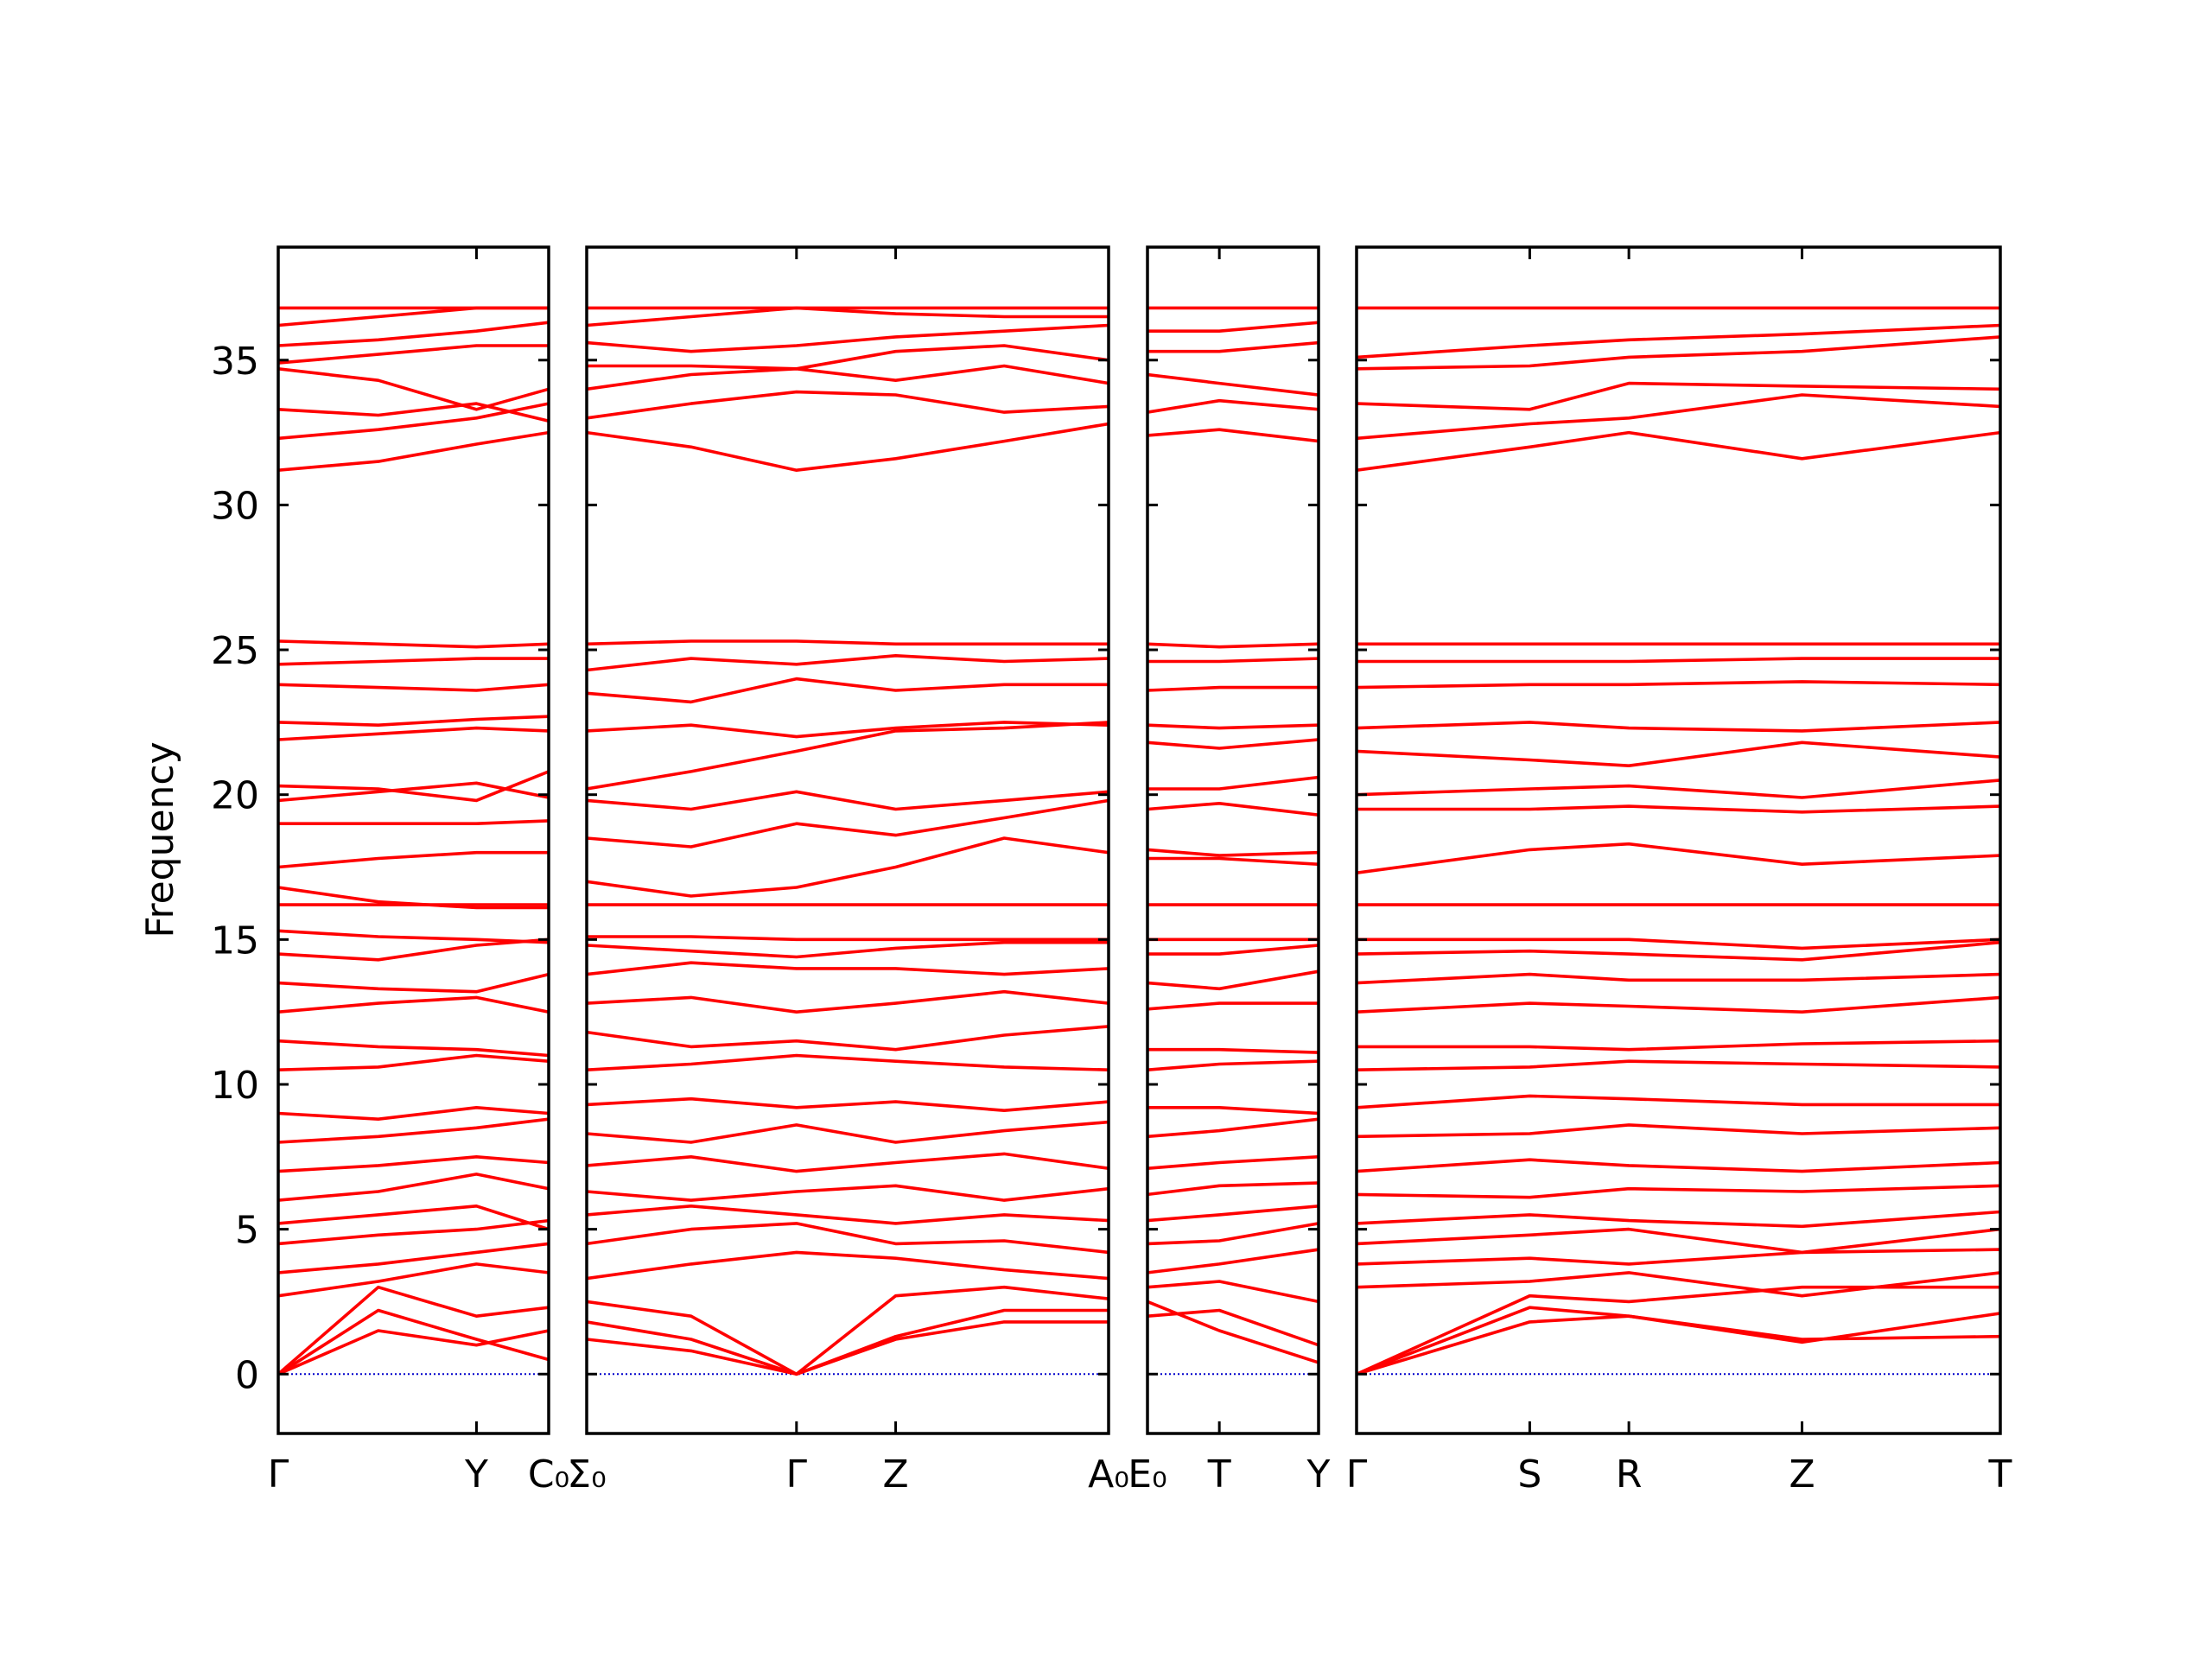 Image resolution: width=2212 pixels, height=1659 pixels. I want to click on y-tick-label: 25, so click(235, 651).